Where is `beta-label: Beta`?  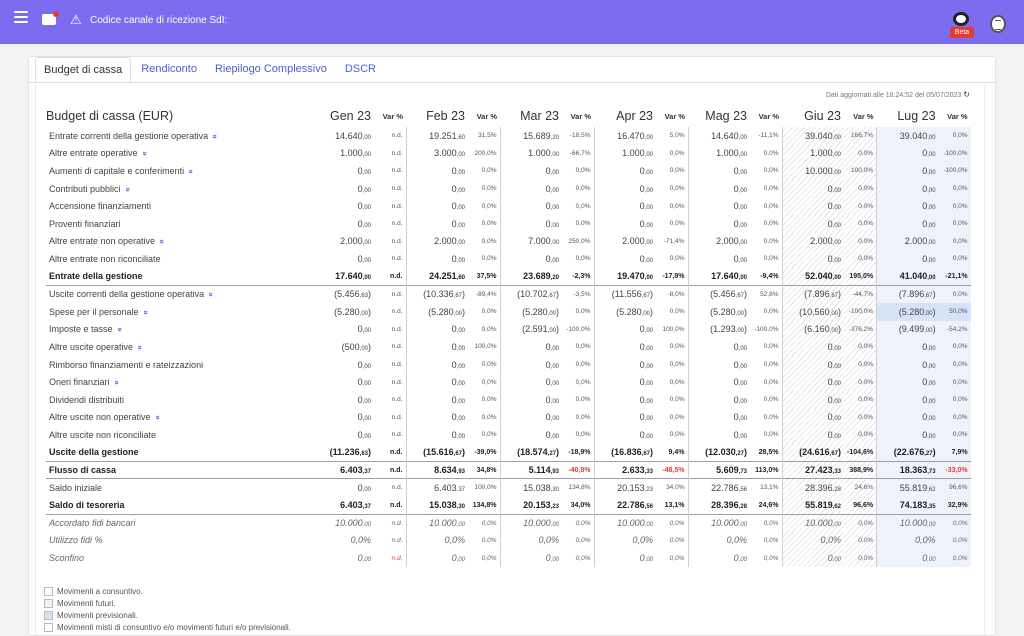 beta-label: Beta is located at coordinates (962, 32).